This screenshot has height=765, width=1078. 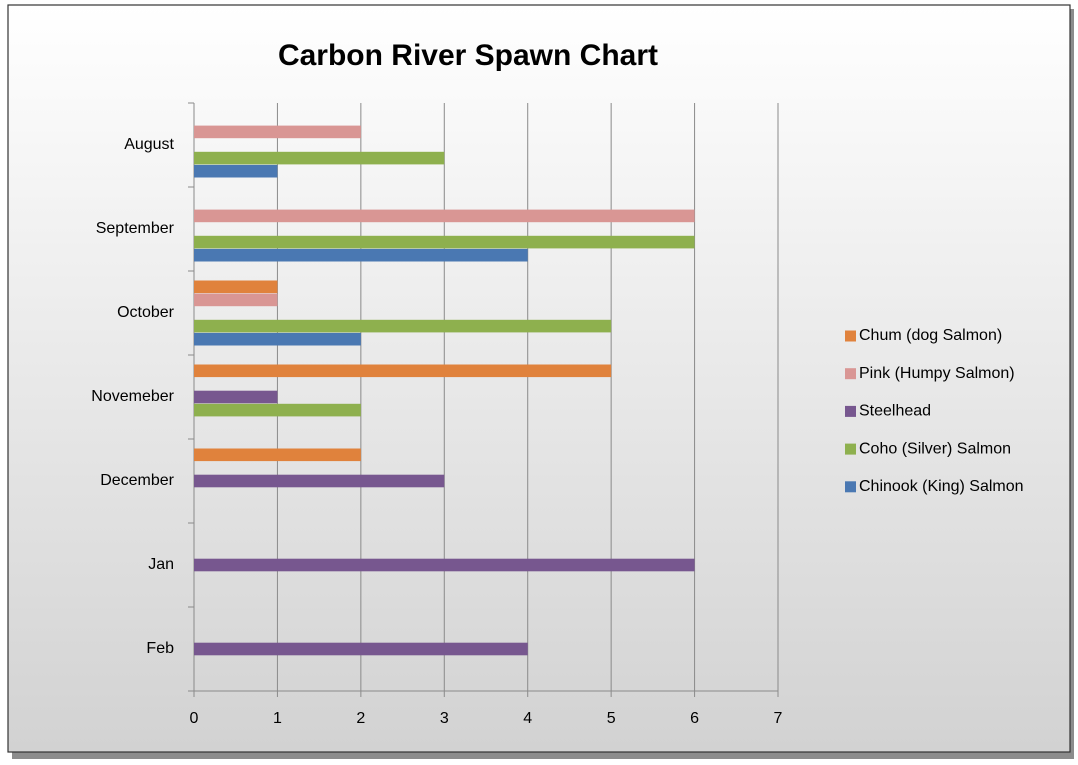 What do you see at coordinates (778, 718) in the screenshot?
I see `x-tick-label: 7` at bounding box center [778, 718].